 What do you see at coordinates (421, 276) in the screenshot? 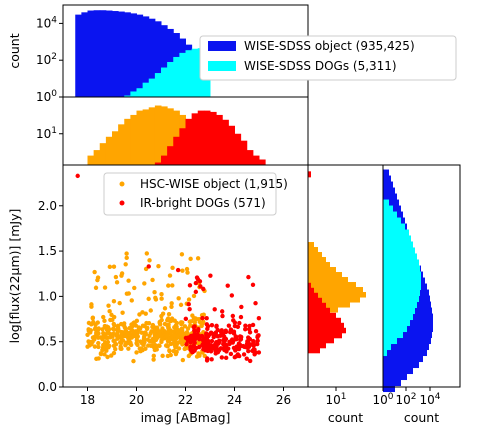
I see `axes-frame` at bounding box center [421, 276].